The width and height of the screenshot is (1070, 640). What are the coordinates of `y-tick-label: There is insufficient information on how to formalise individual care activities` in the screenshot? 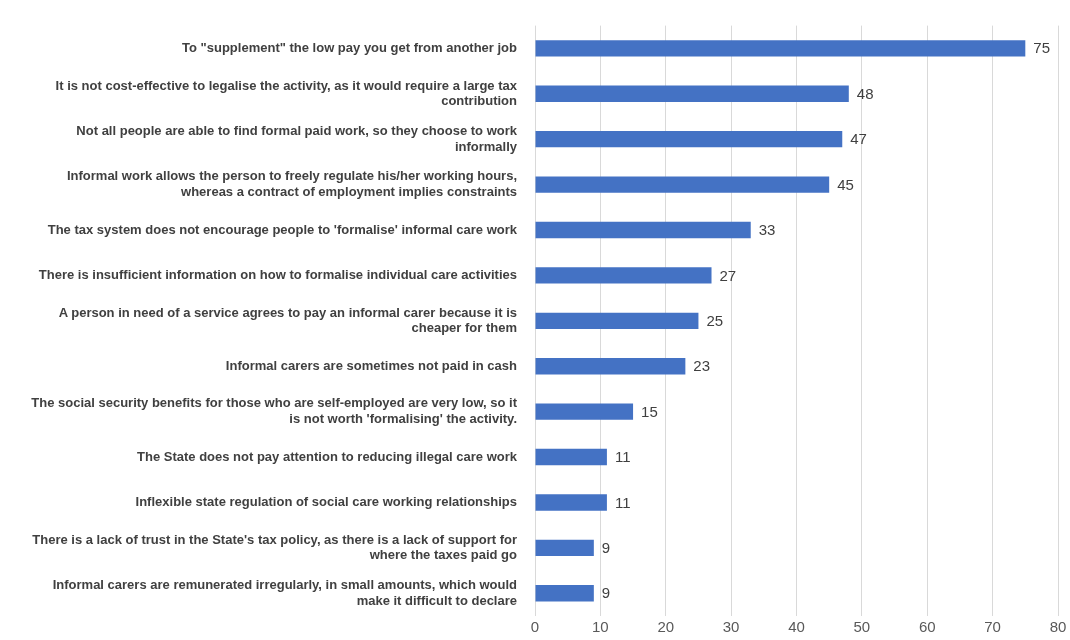 It's located at (277, 274).